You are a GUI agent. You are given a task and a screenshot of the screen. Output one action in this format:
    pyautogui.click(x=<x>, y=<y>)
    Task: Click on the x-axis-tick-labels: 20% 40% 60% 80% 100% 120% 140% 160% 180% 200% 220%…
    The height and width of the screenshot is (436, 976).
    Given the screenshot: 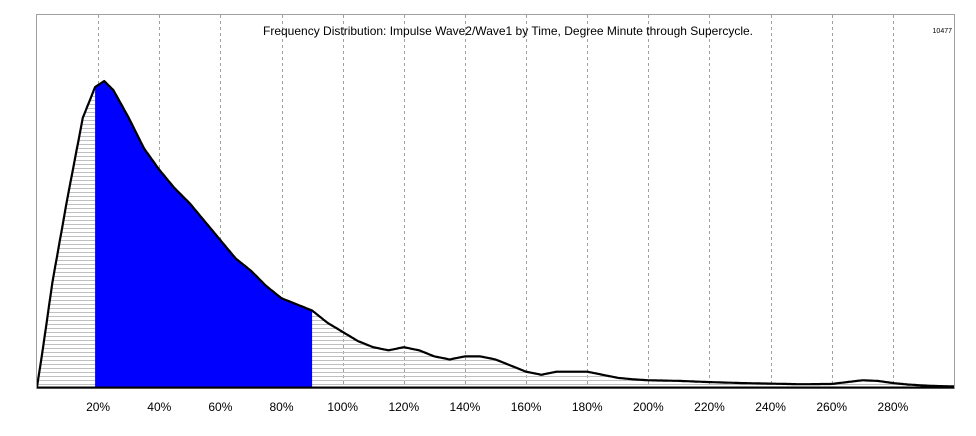 What is the action you would take?
    pyautogui.click(x=497, y=407)
    